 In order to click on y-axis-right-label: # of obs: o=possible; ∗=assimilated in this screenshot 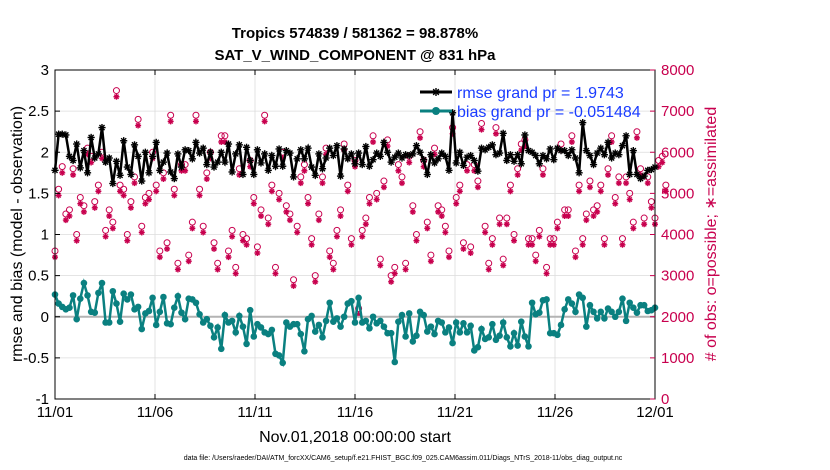, I will do `click(711, 234)`.